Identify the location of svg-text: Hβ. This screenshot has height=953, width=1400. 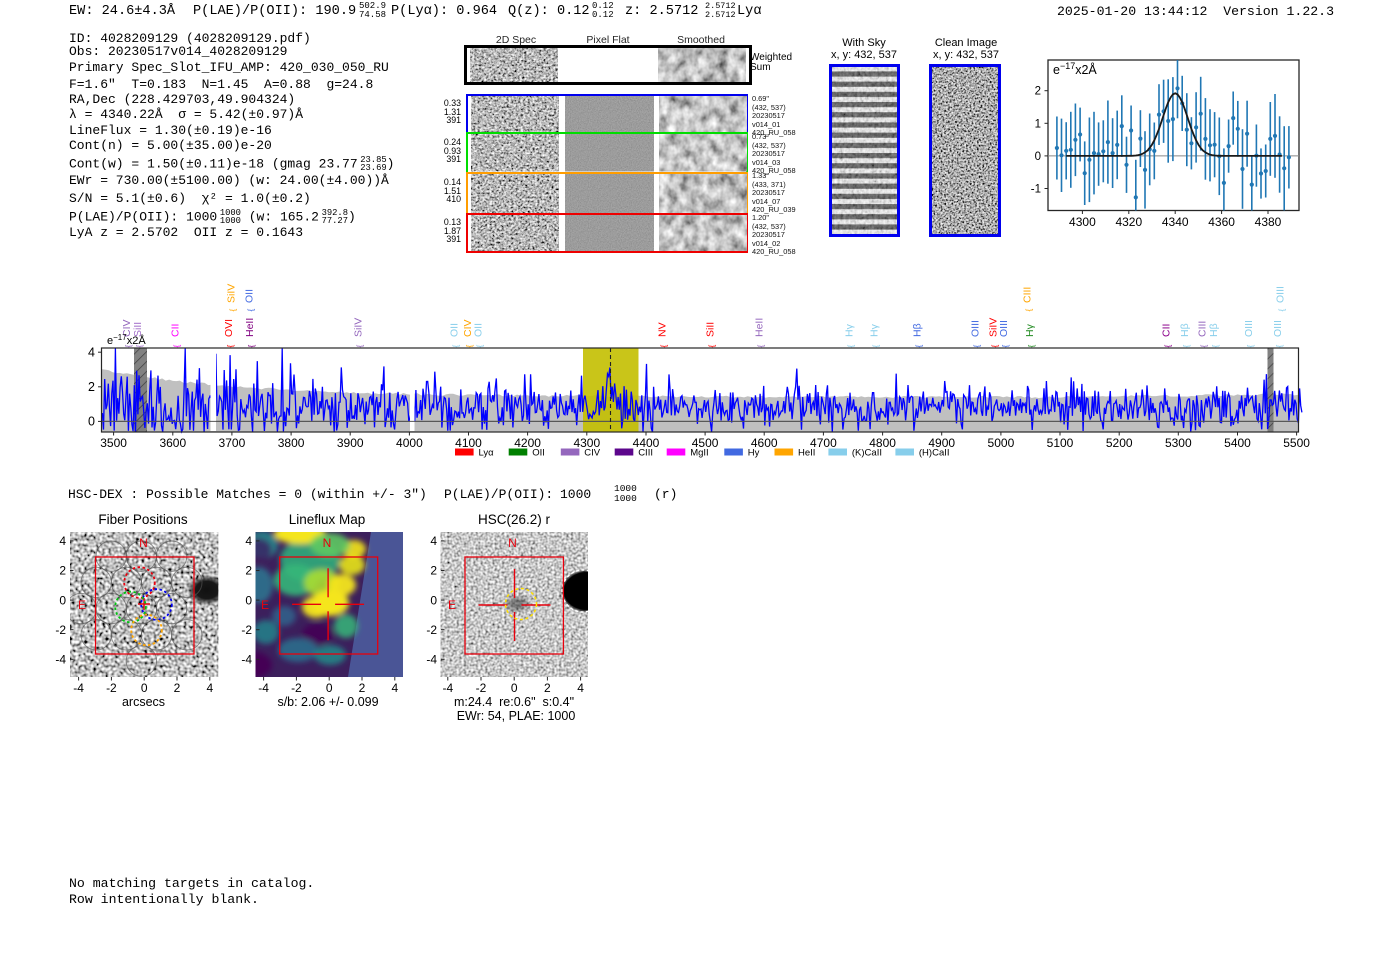
(1185, 330).